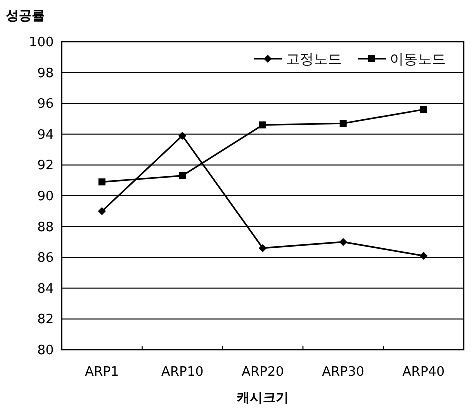  Describe the element at coordinates (45, 135) in the screenshot. I see `y-tick-label: 94` at that location.